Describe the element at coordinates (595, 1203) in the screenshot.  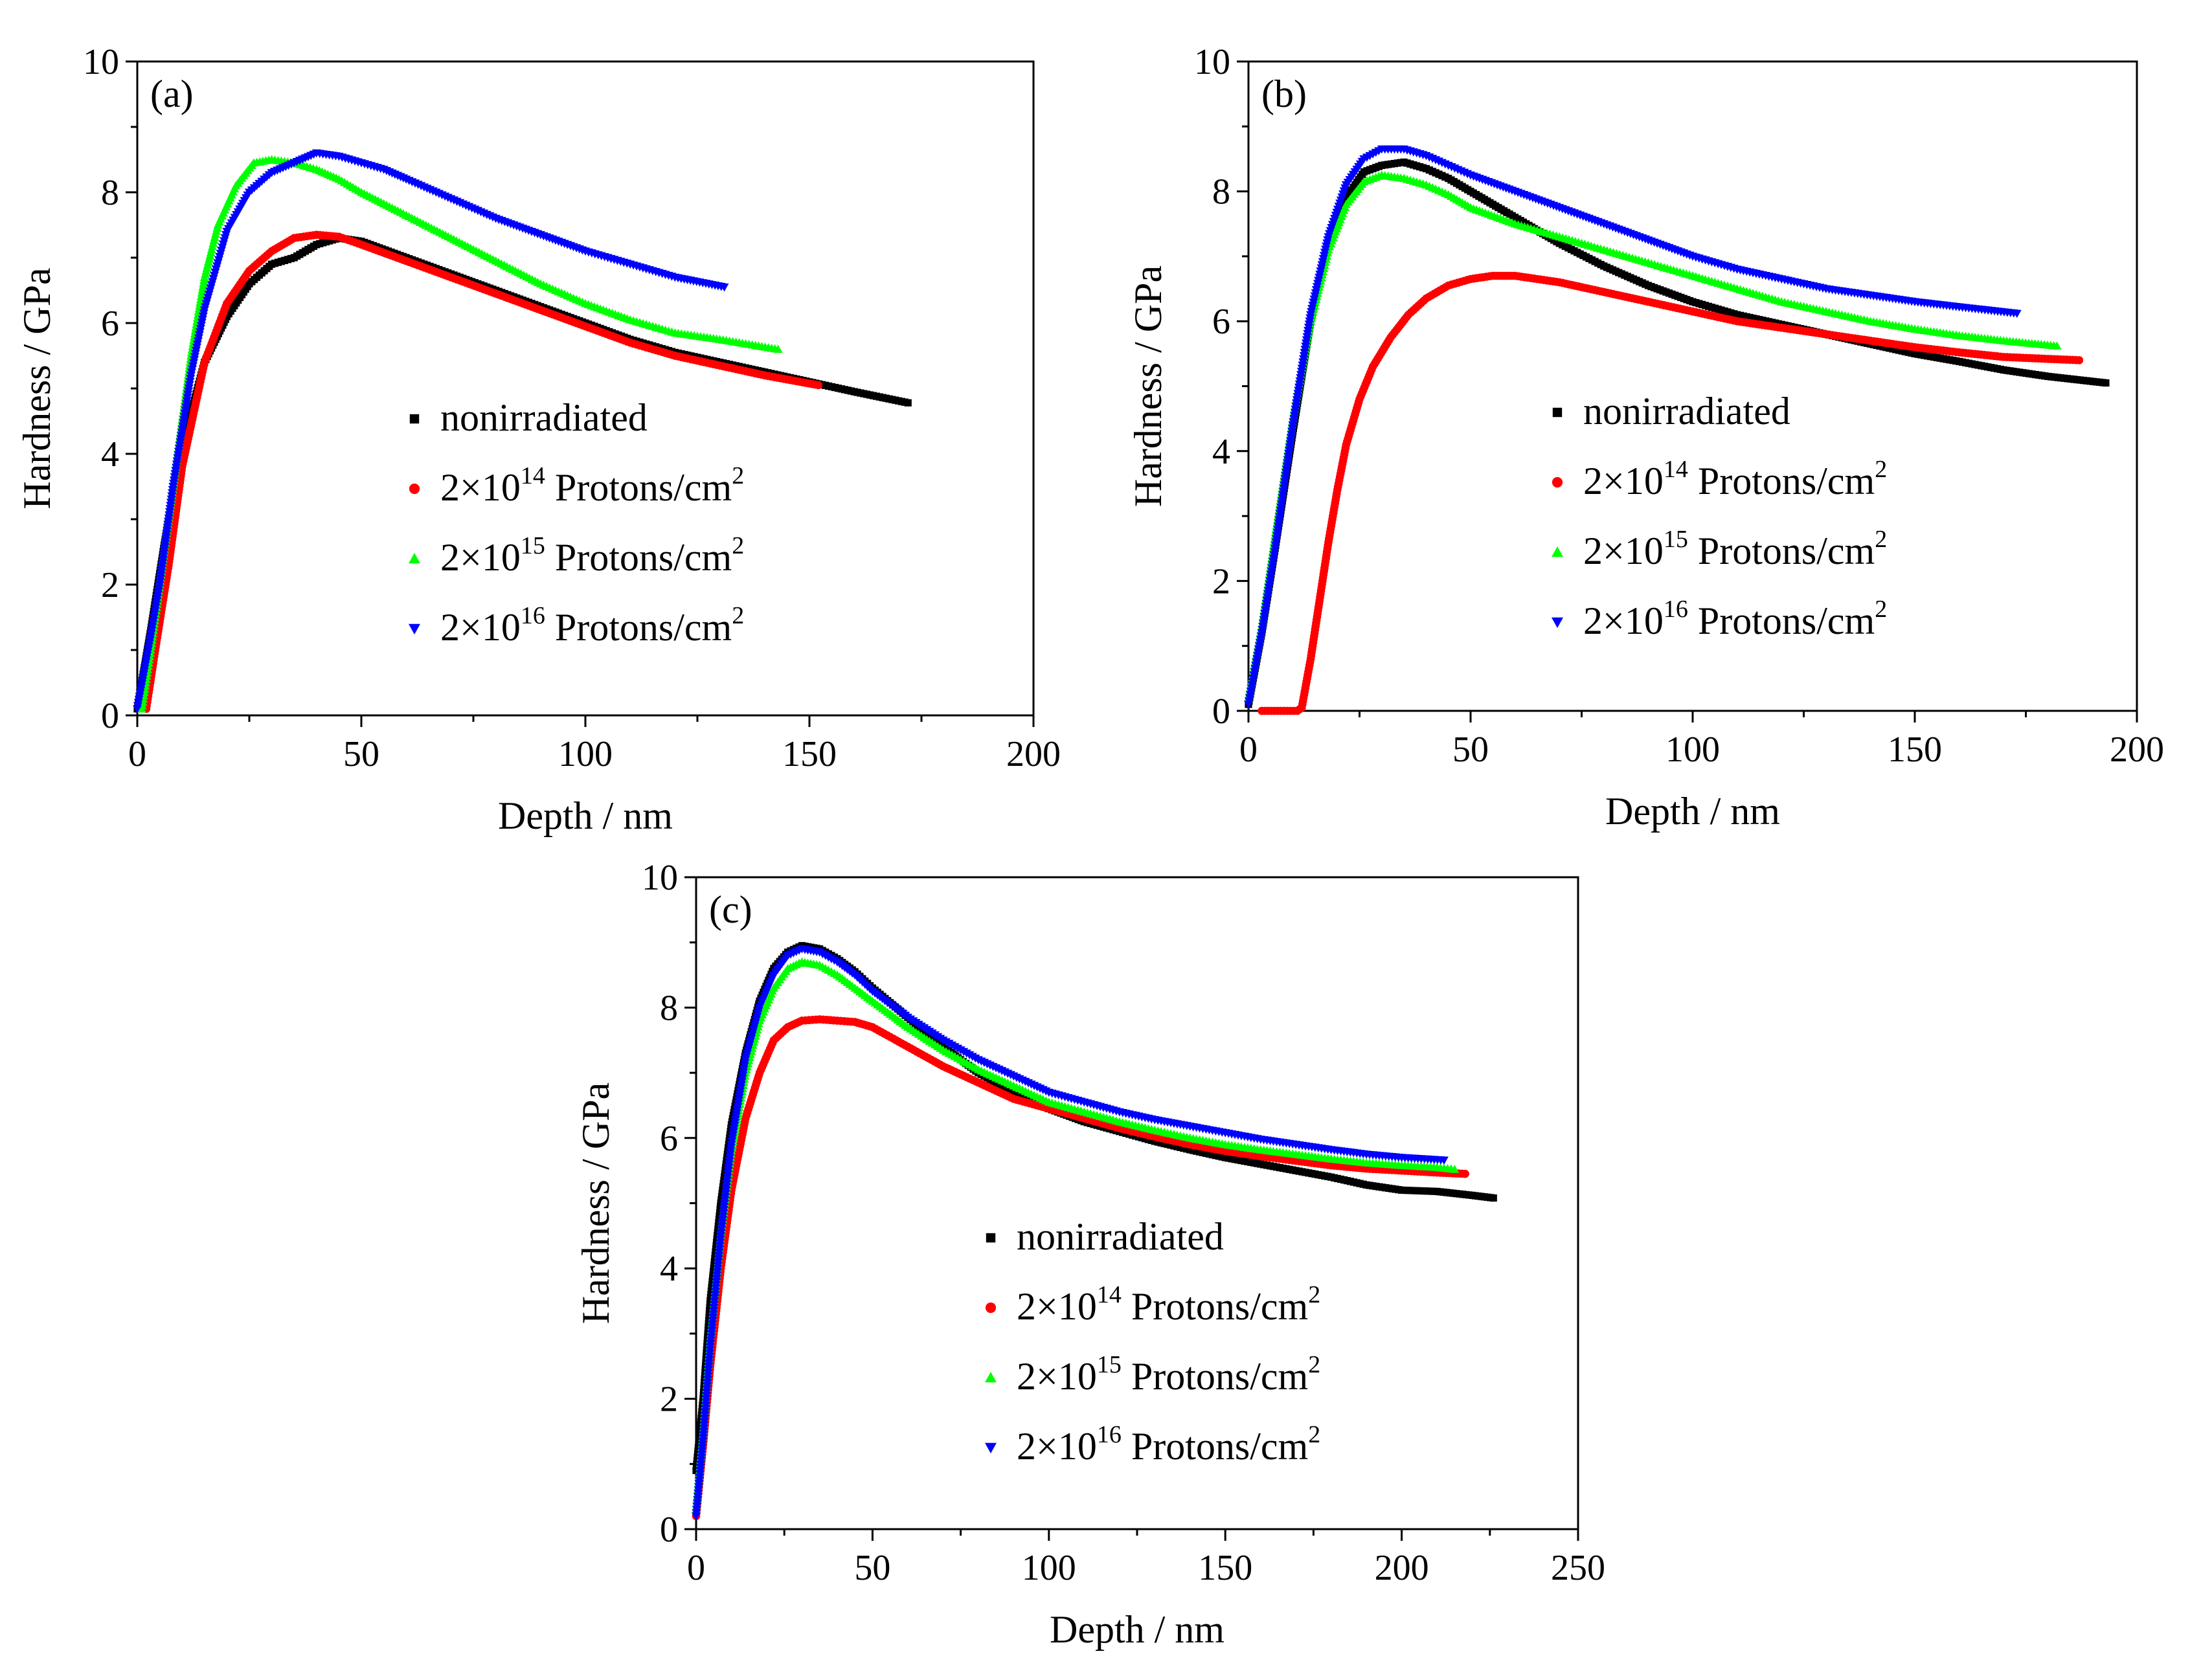
I see `y-axis-title: Hardness / GPa` at that location.